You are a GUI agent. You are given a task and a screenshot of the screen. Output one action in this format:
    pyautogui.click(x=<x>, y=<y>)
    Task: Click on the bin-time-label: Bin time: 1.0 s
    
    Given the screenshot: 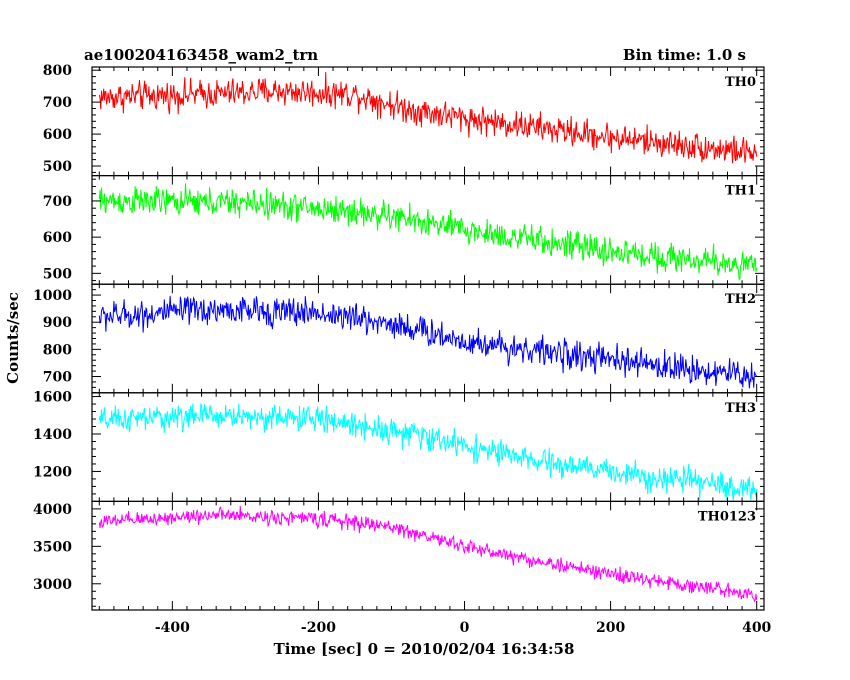 What is the action you would take?
    pyautogui.click(x=684, y=55)
    